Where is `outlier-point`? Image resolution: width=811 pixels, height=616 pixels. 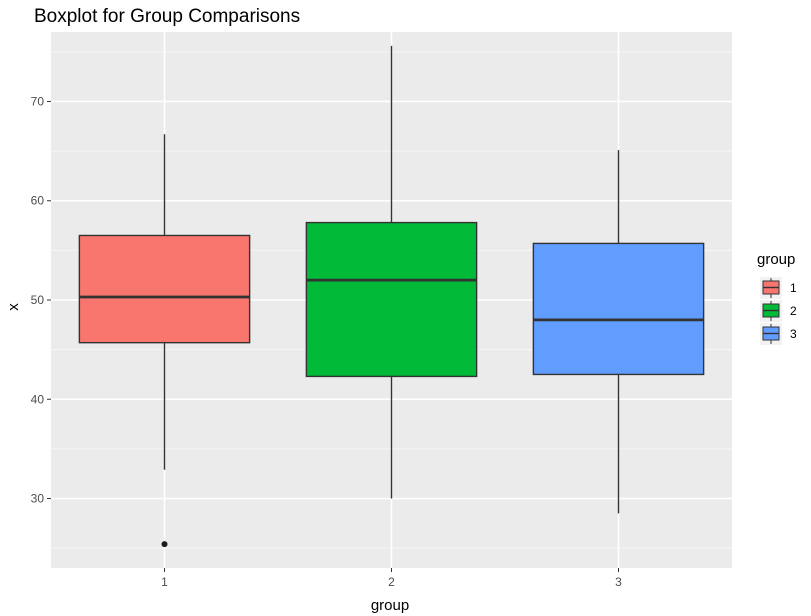
outlier-point is located at coordinates (164, 544).